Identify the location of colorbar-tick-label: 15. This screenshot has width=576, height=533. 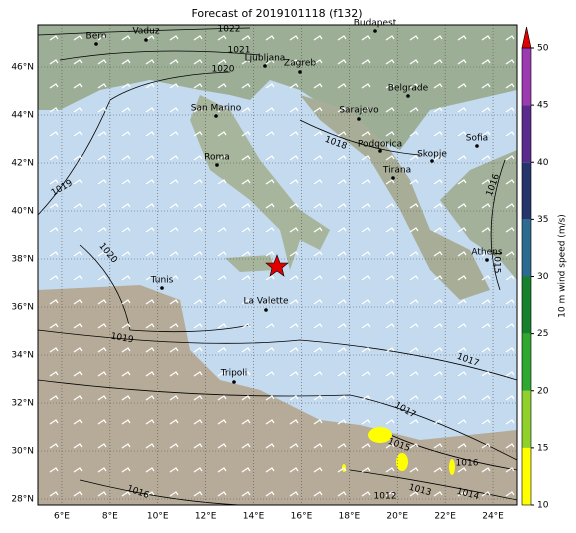
(542, 448).